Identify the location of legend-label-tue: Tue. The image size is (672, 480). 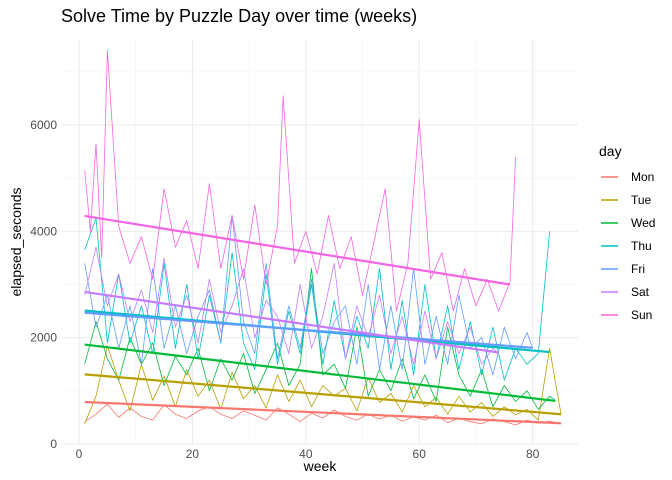
(641, 200).